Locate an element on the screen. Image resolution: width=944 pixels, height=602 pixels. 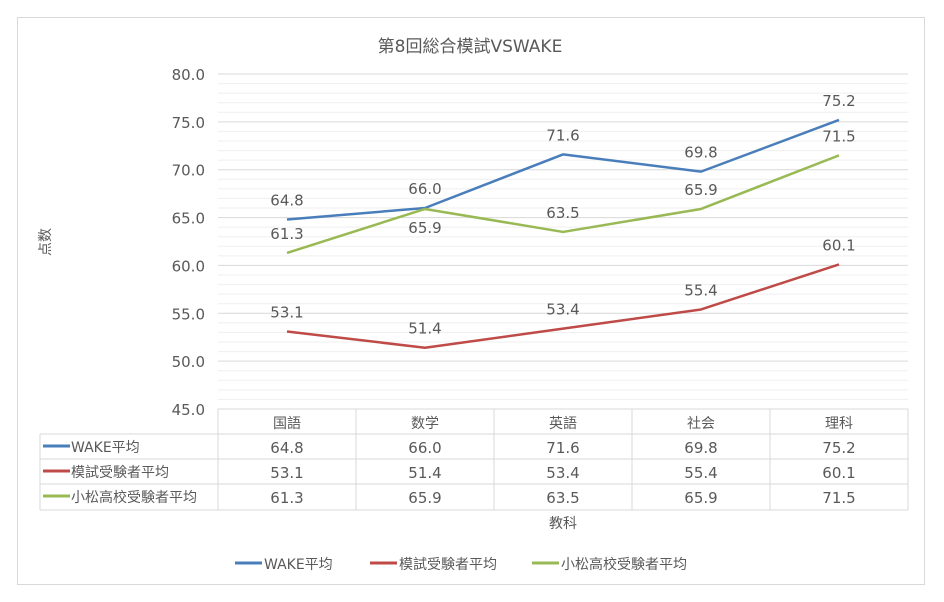
table-cell: 64.8 is located at coordinates (286, 448).